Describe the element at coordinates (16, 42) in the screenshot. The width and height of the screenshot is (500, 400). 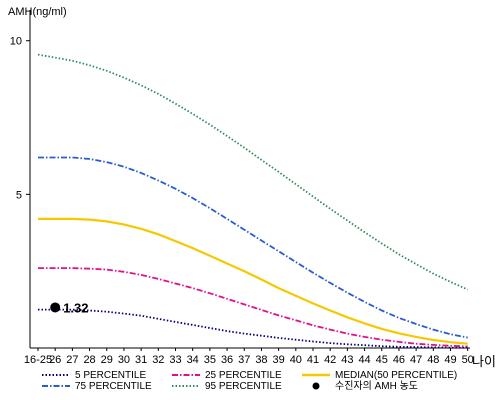
I see `y-tick-label: 10` at that location.